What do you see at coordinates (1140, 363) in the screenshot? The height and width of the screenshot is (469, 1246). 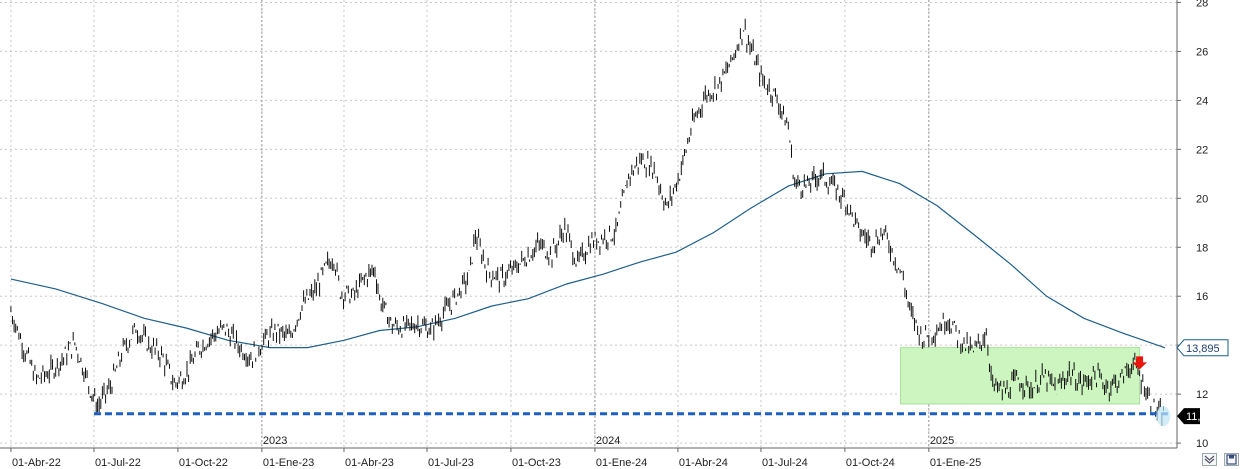 I see `sell-arrow-icon` at bounding box center [1140, 363].